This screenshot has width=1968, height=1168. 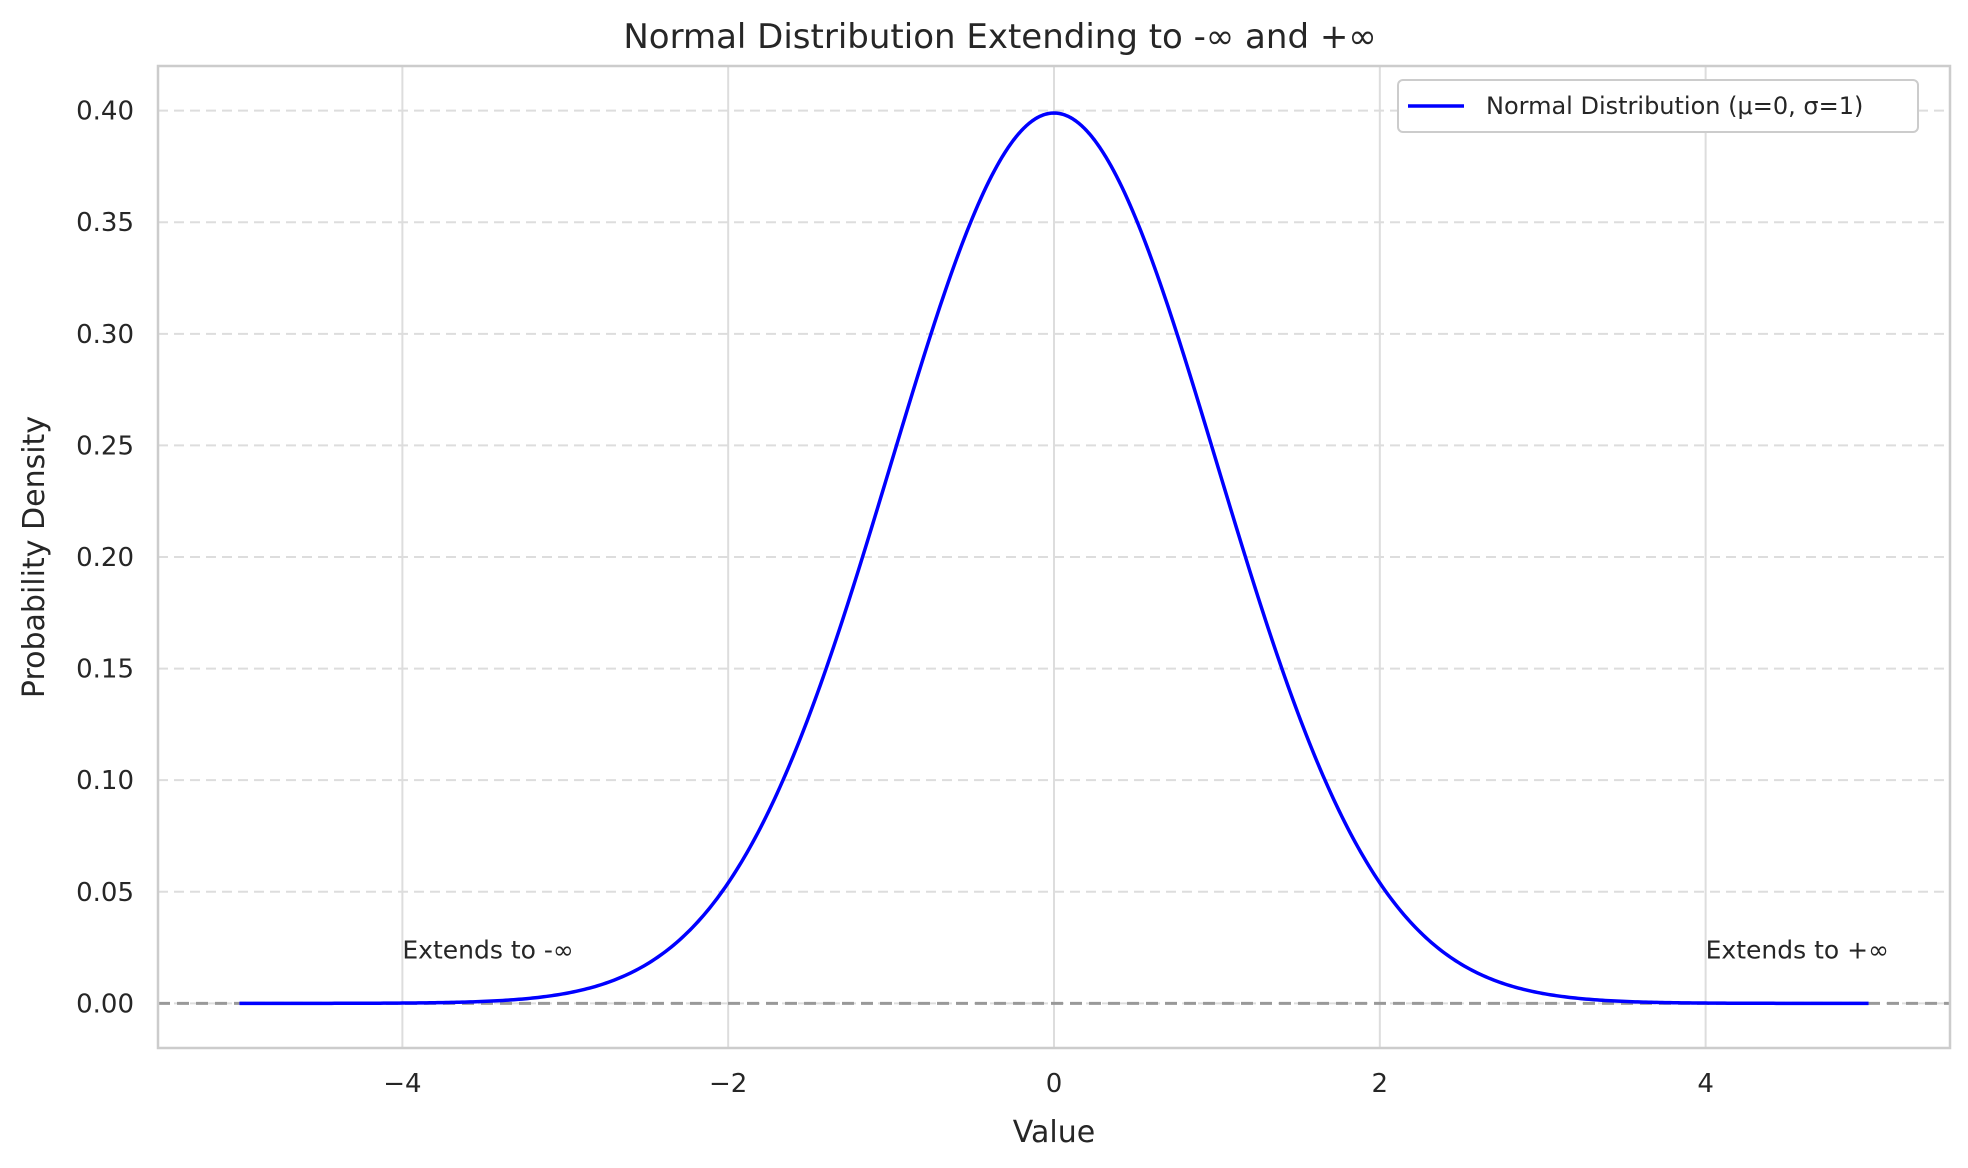 What do you see at coordinates (105, 893) in the screenshot?
I see `y-tick-label: 0.05` at bounding box center [105, 893].